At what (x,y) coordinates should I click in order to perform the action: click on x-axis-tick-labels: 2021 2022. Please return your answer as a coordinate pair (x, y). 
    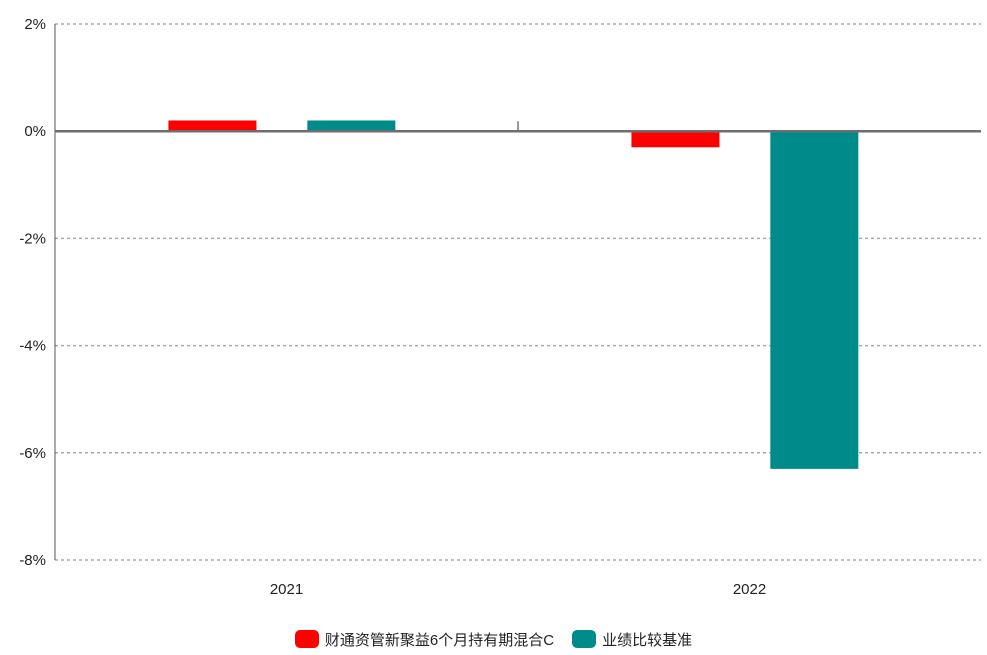
    Looking at the image, I should click on (518, 589).